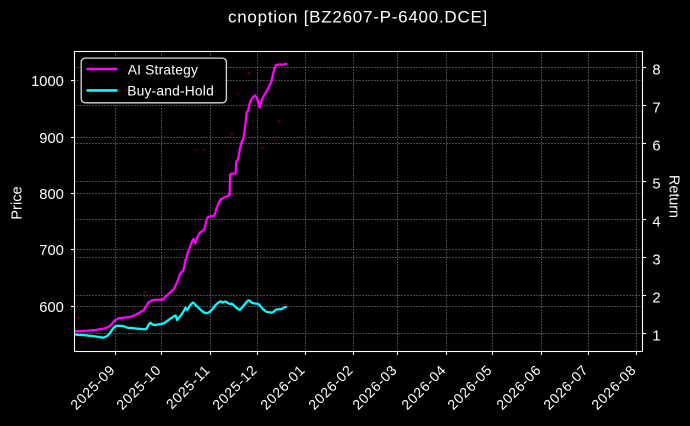  Describe the element at coordinates (656, 147) in the screenshot. I see `svg-text: 6` at that location.